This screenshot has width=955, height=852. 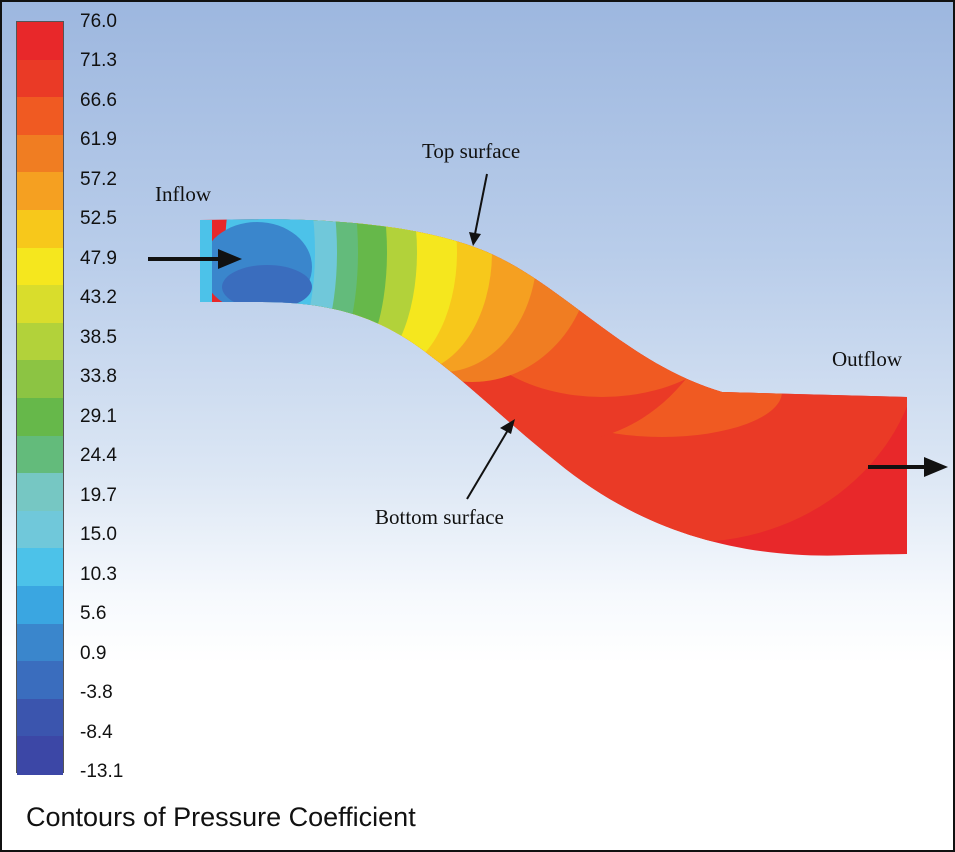 What do you see at coordinates (221, 817) in the screenshot?
I see `figure-caption: Contours of Pressure Coefficient` at bounding box center [221, 817].